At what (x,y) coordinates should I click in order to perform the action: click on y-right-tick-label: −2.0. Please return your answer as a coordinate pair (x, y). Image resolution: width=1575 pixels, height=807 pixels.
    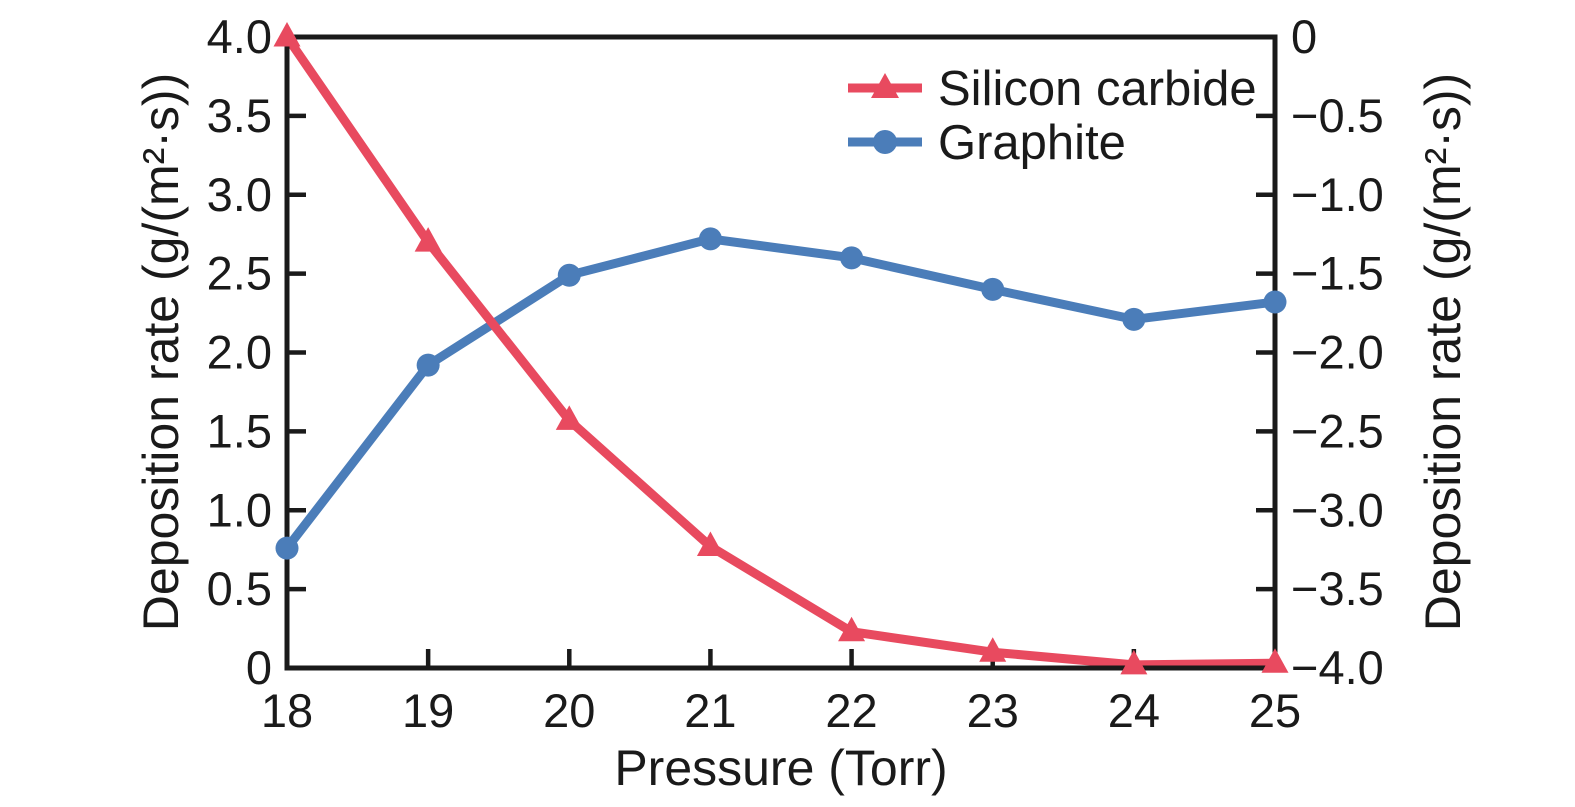
    Looking at the image, I should click on (1337, 352).